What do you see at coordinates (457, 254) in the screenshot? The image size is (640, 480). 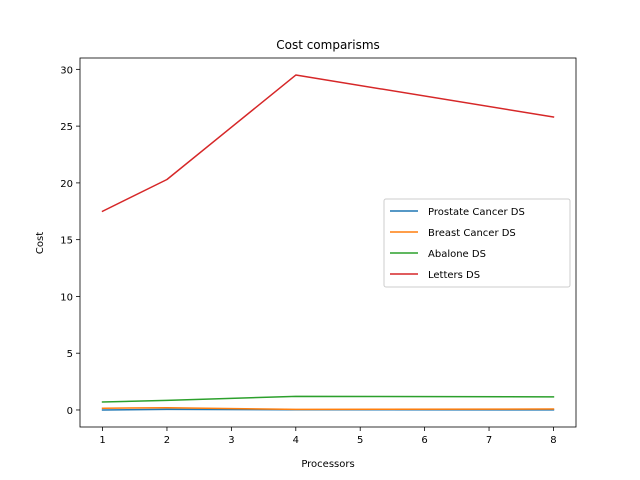 I see `legend-label-2: Abalone DS` at bounding box center [457, 254].